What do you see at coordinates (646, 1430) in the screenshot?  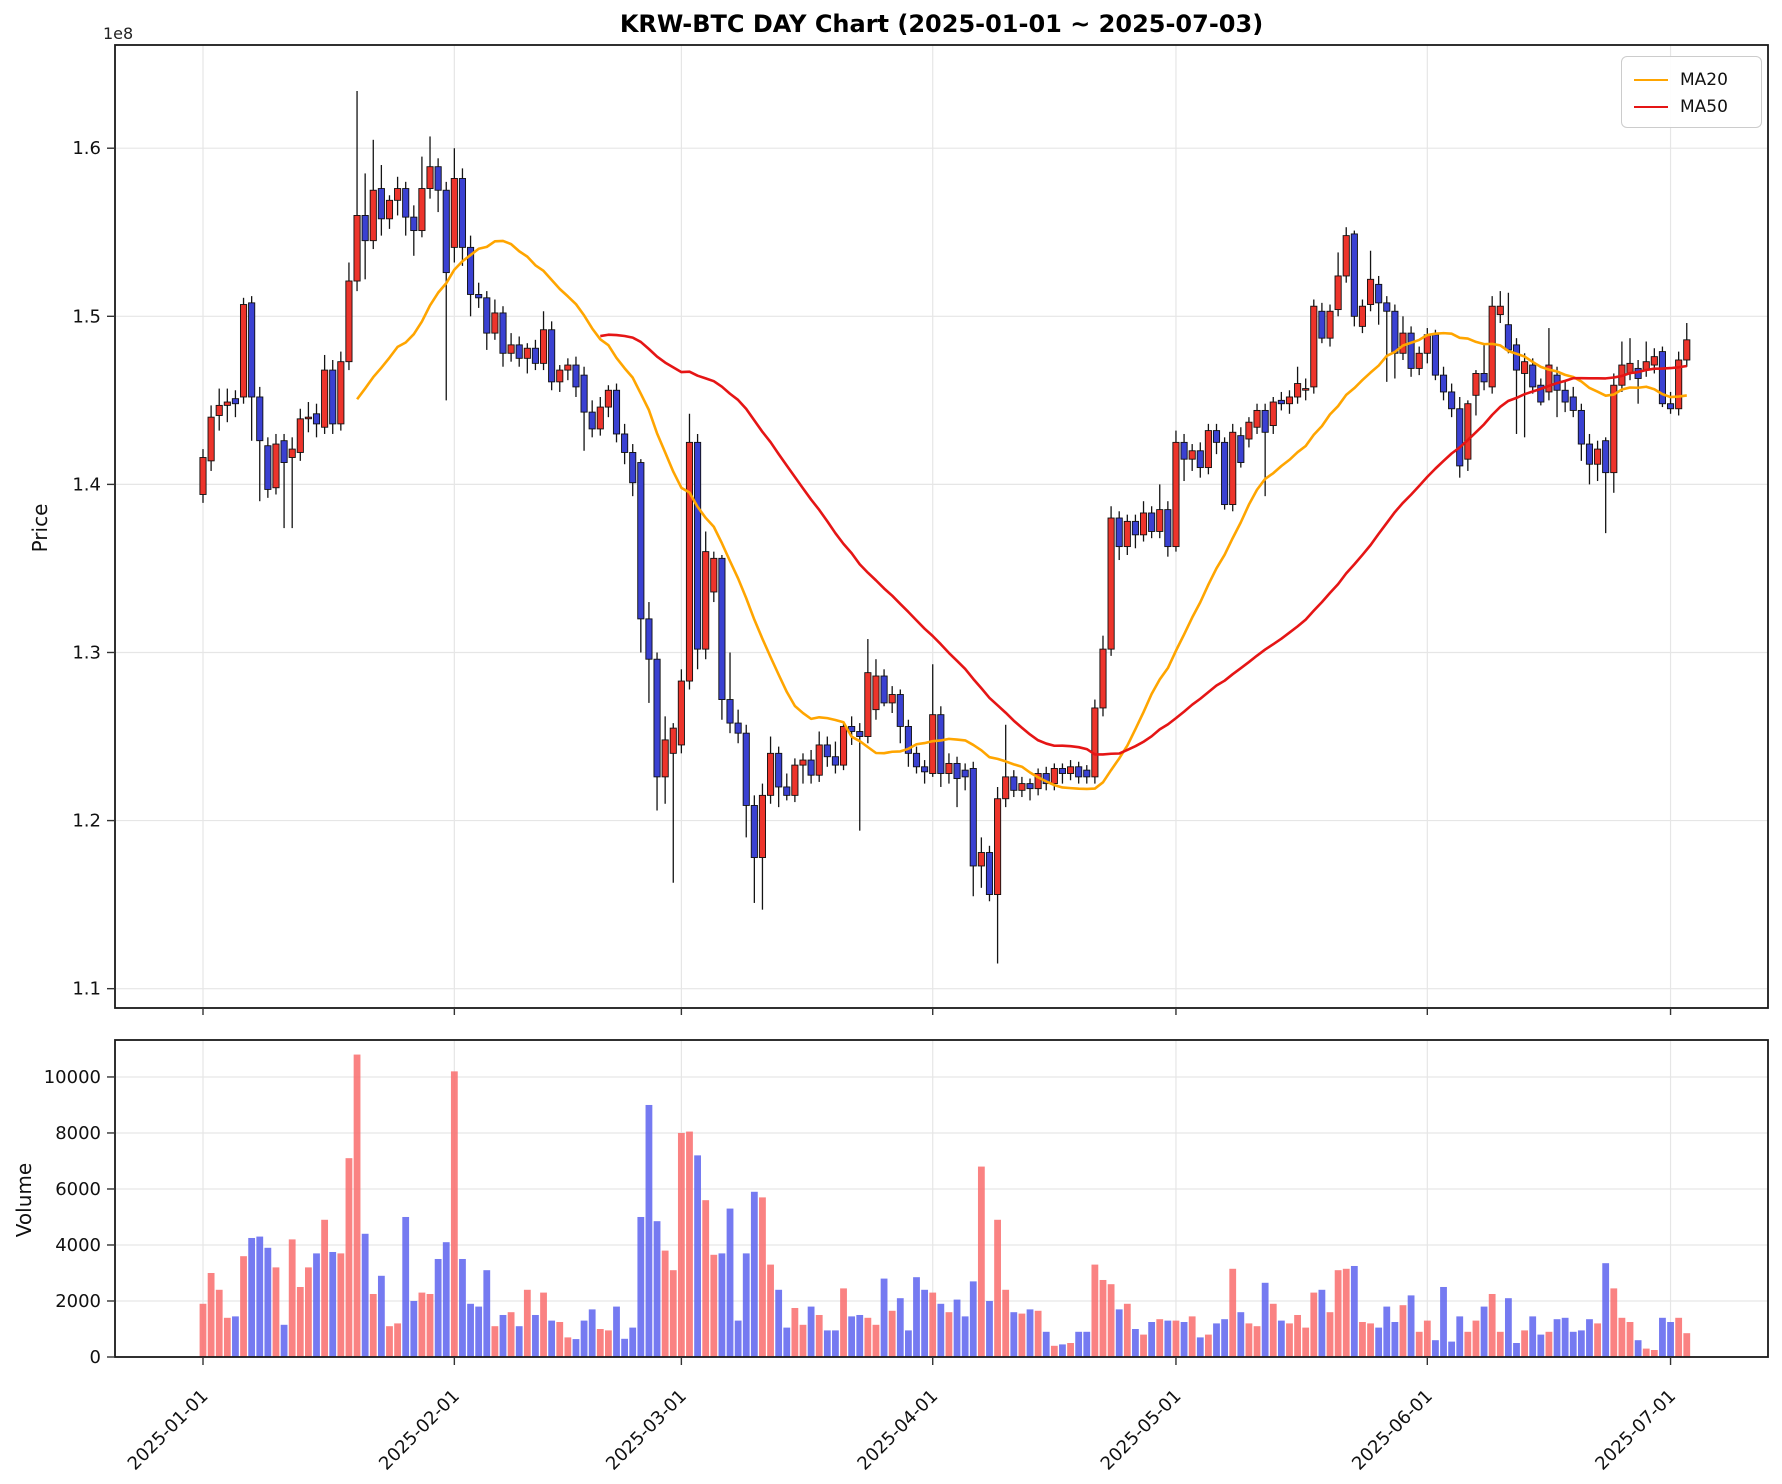 I see `svg-text: 2025-03-01` at bounding box center [646, 1430].